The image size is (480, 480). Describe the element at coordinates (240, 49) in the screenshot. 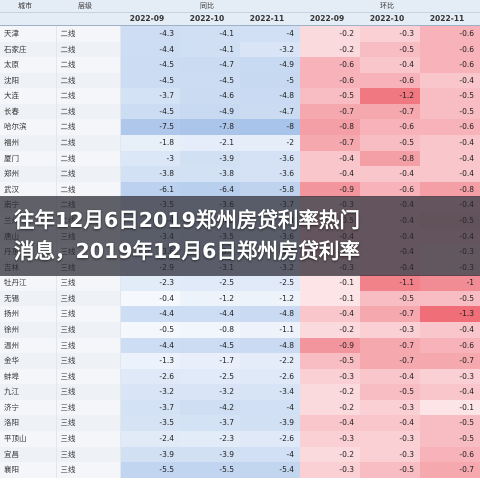

I see `table-row: 石家庄 二线 -4.4 -4.1 -3.2 -0.2 -0.5 -0.6` at that location.